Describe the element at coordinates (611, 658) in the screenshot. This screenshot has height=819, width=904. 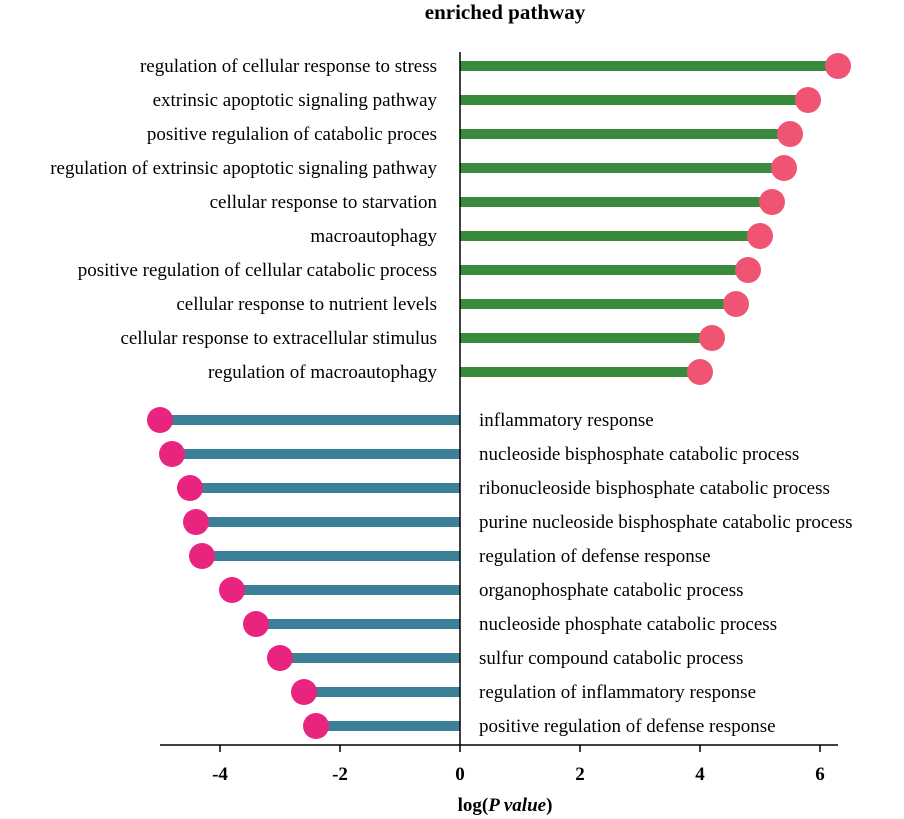
I see `negative-category-label-7: sulfur compound catabolic process` at that location.